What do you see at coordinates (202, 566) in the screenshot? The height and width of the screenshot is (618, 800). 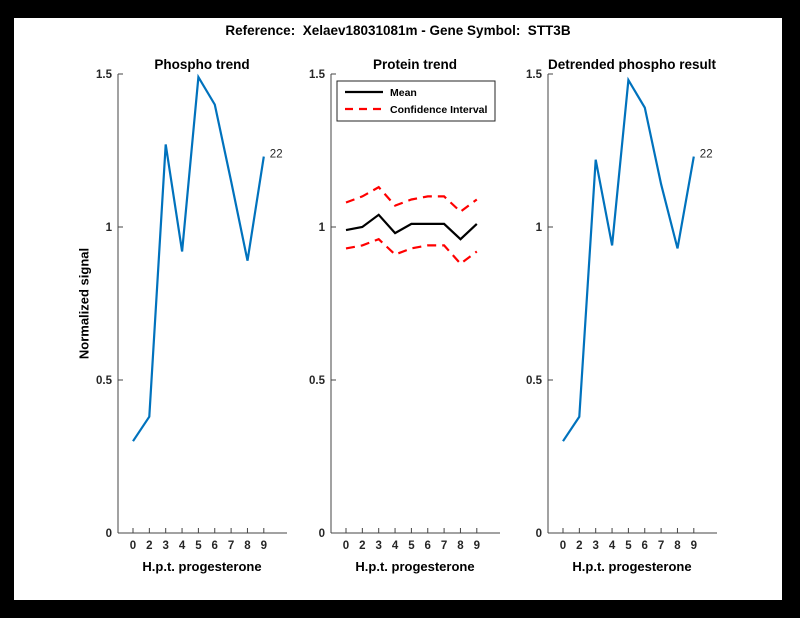 I see `x-axis-label-phospho: H.p.t. progesterone` at bounding box center [202, 566].